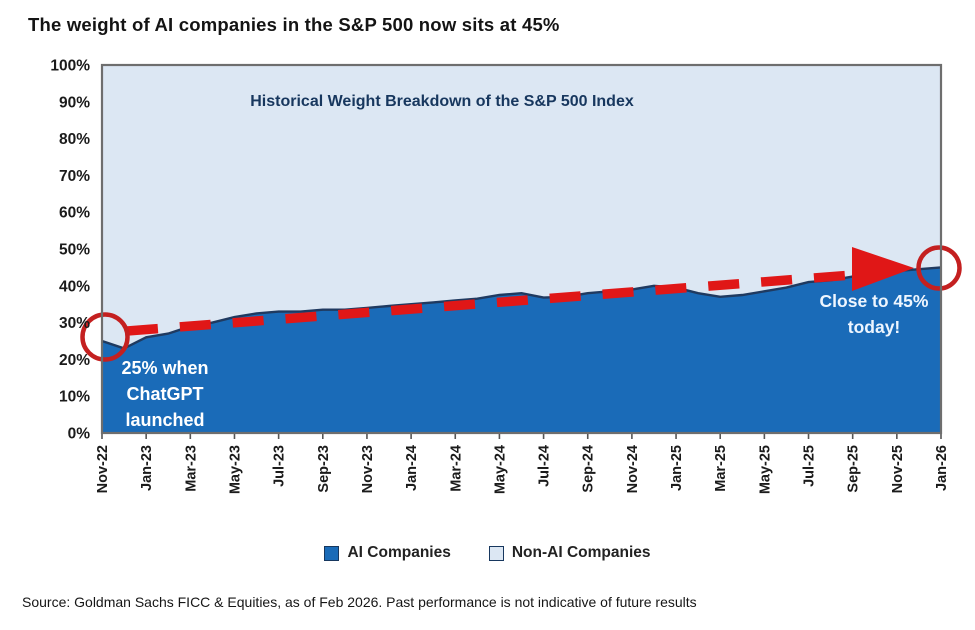 The height and width of the screenshot is (630, 975). I want to click on x-axis-label: Nov-23, so click(368, 469).